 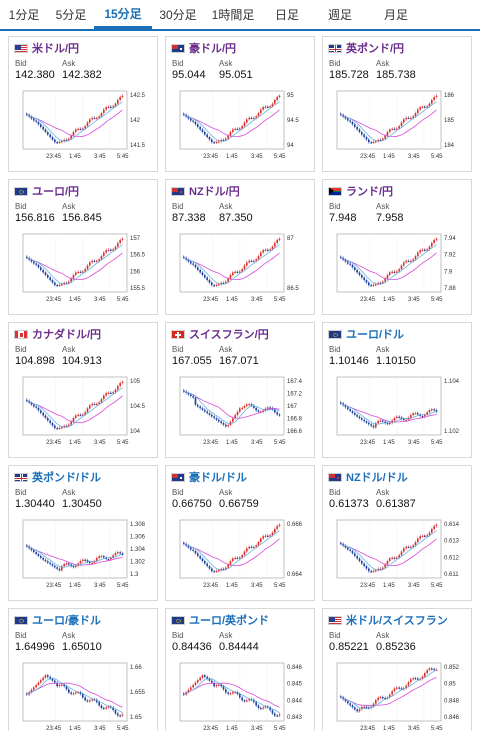 What do you see at coordinates (136, 668) in the screenshot?
I see `y-tick-label: 1.66` at bounding box center [136, 668].